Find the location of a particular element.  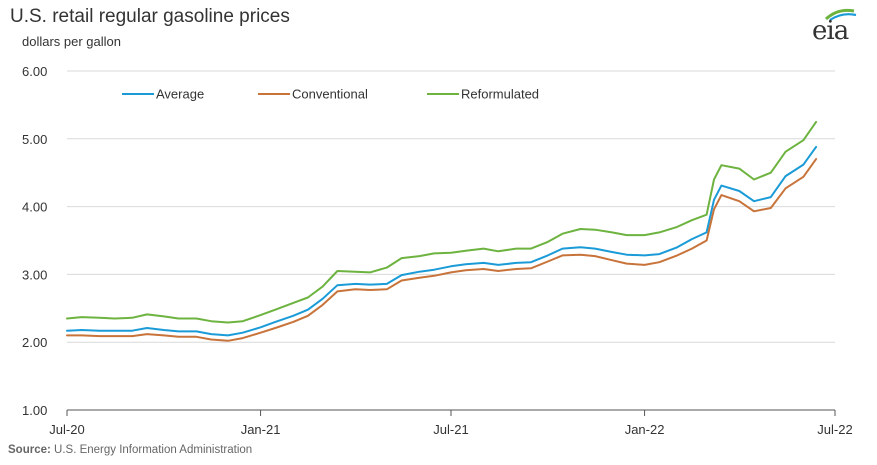

source-label: Source: is located at coordinates (29, 450).